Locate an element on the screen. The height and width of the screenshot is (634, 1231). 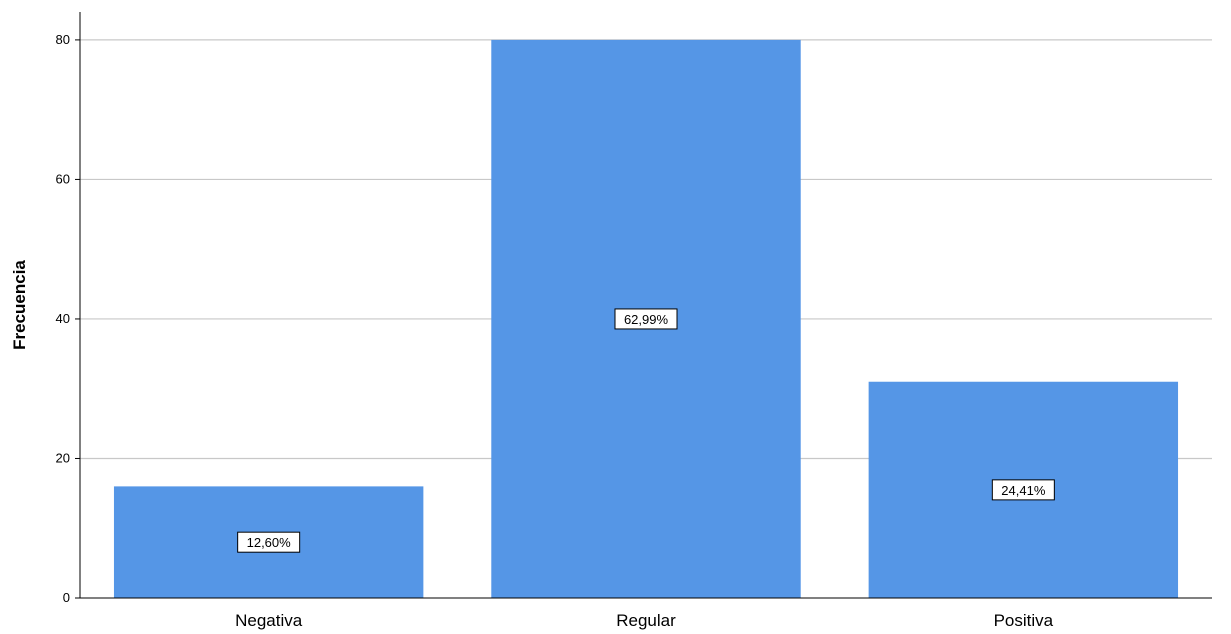
x-tick-label: Positiva is located at coordinates (1024, 620).